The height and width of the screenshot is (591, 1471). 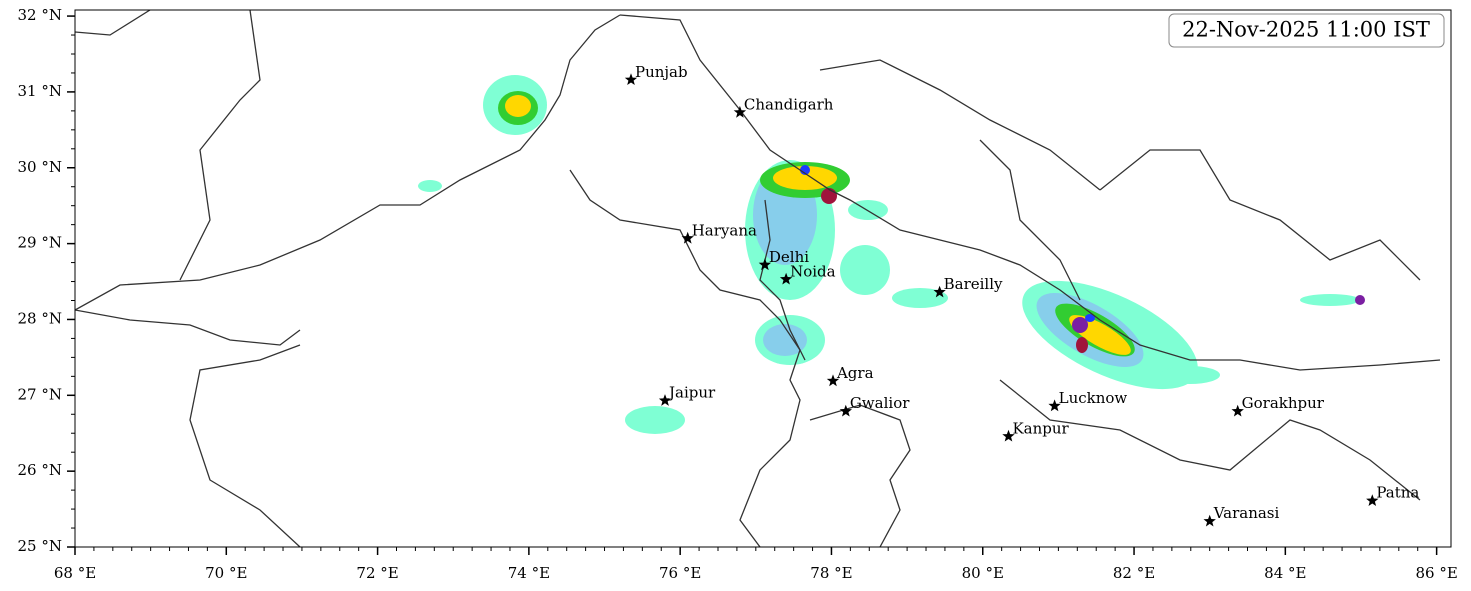 What do you see at coordinates (40, 546) in the screenshot?
I see `y-tick-label: 25 °N` at bounding box center [40, 546].